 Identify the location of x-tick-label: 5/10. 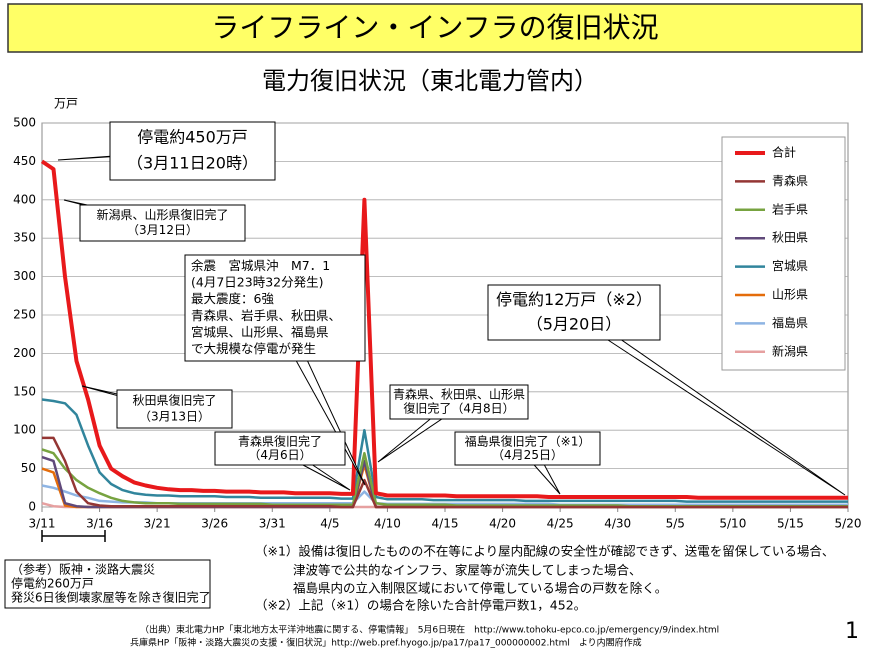
(732, 524).